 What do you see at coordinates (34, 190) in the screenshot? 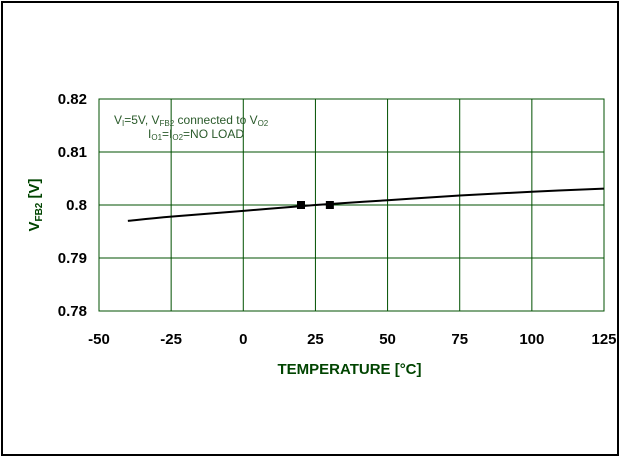
I see `y-axis-title-unit: [V]` at bounding box center [34, 190].